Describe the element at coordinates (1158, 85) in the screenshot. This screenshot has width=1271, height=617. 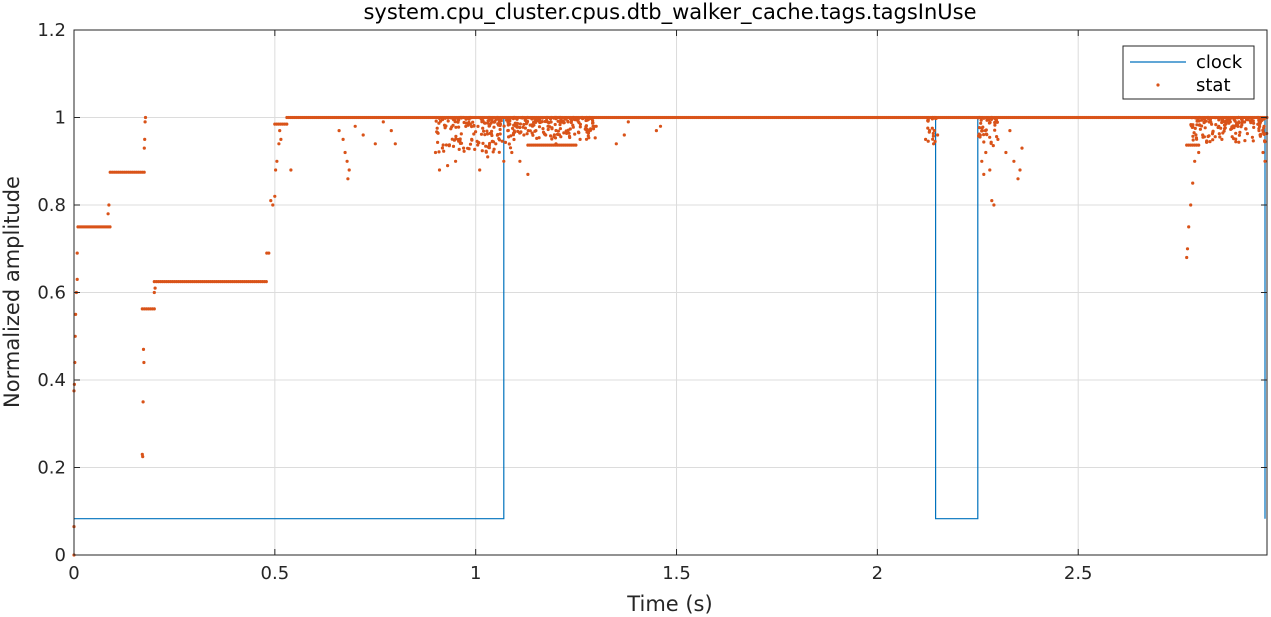
I see `legend-stat-swatch` at that location.